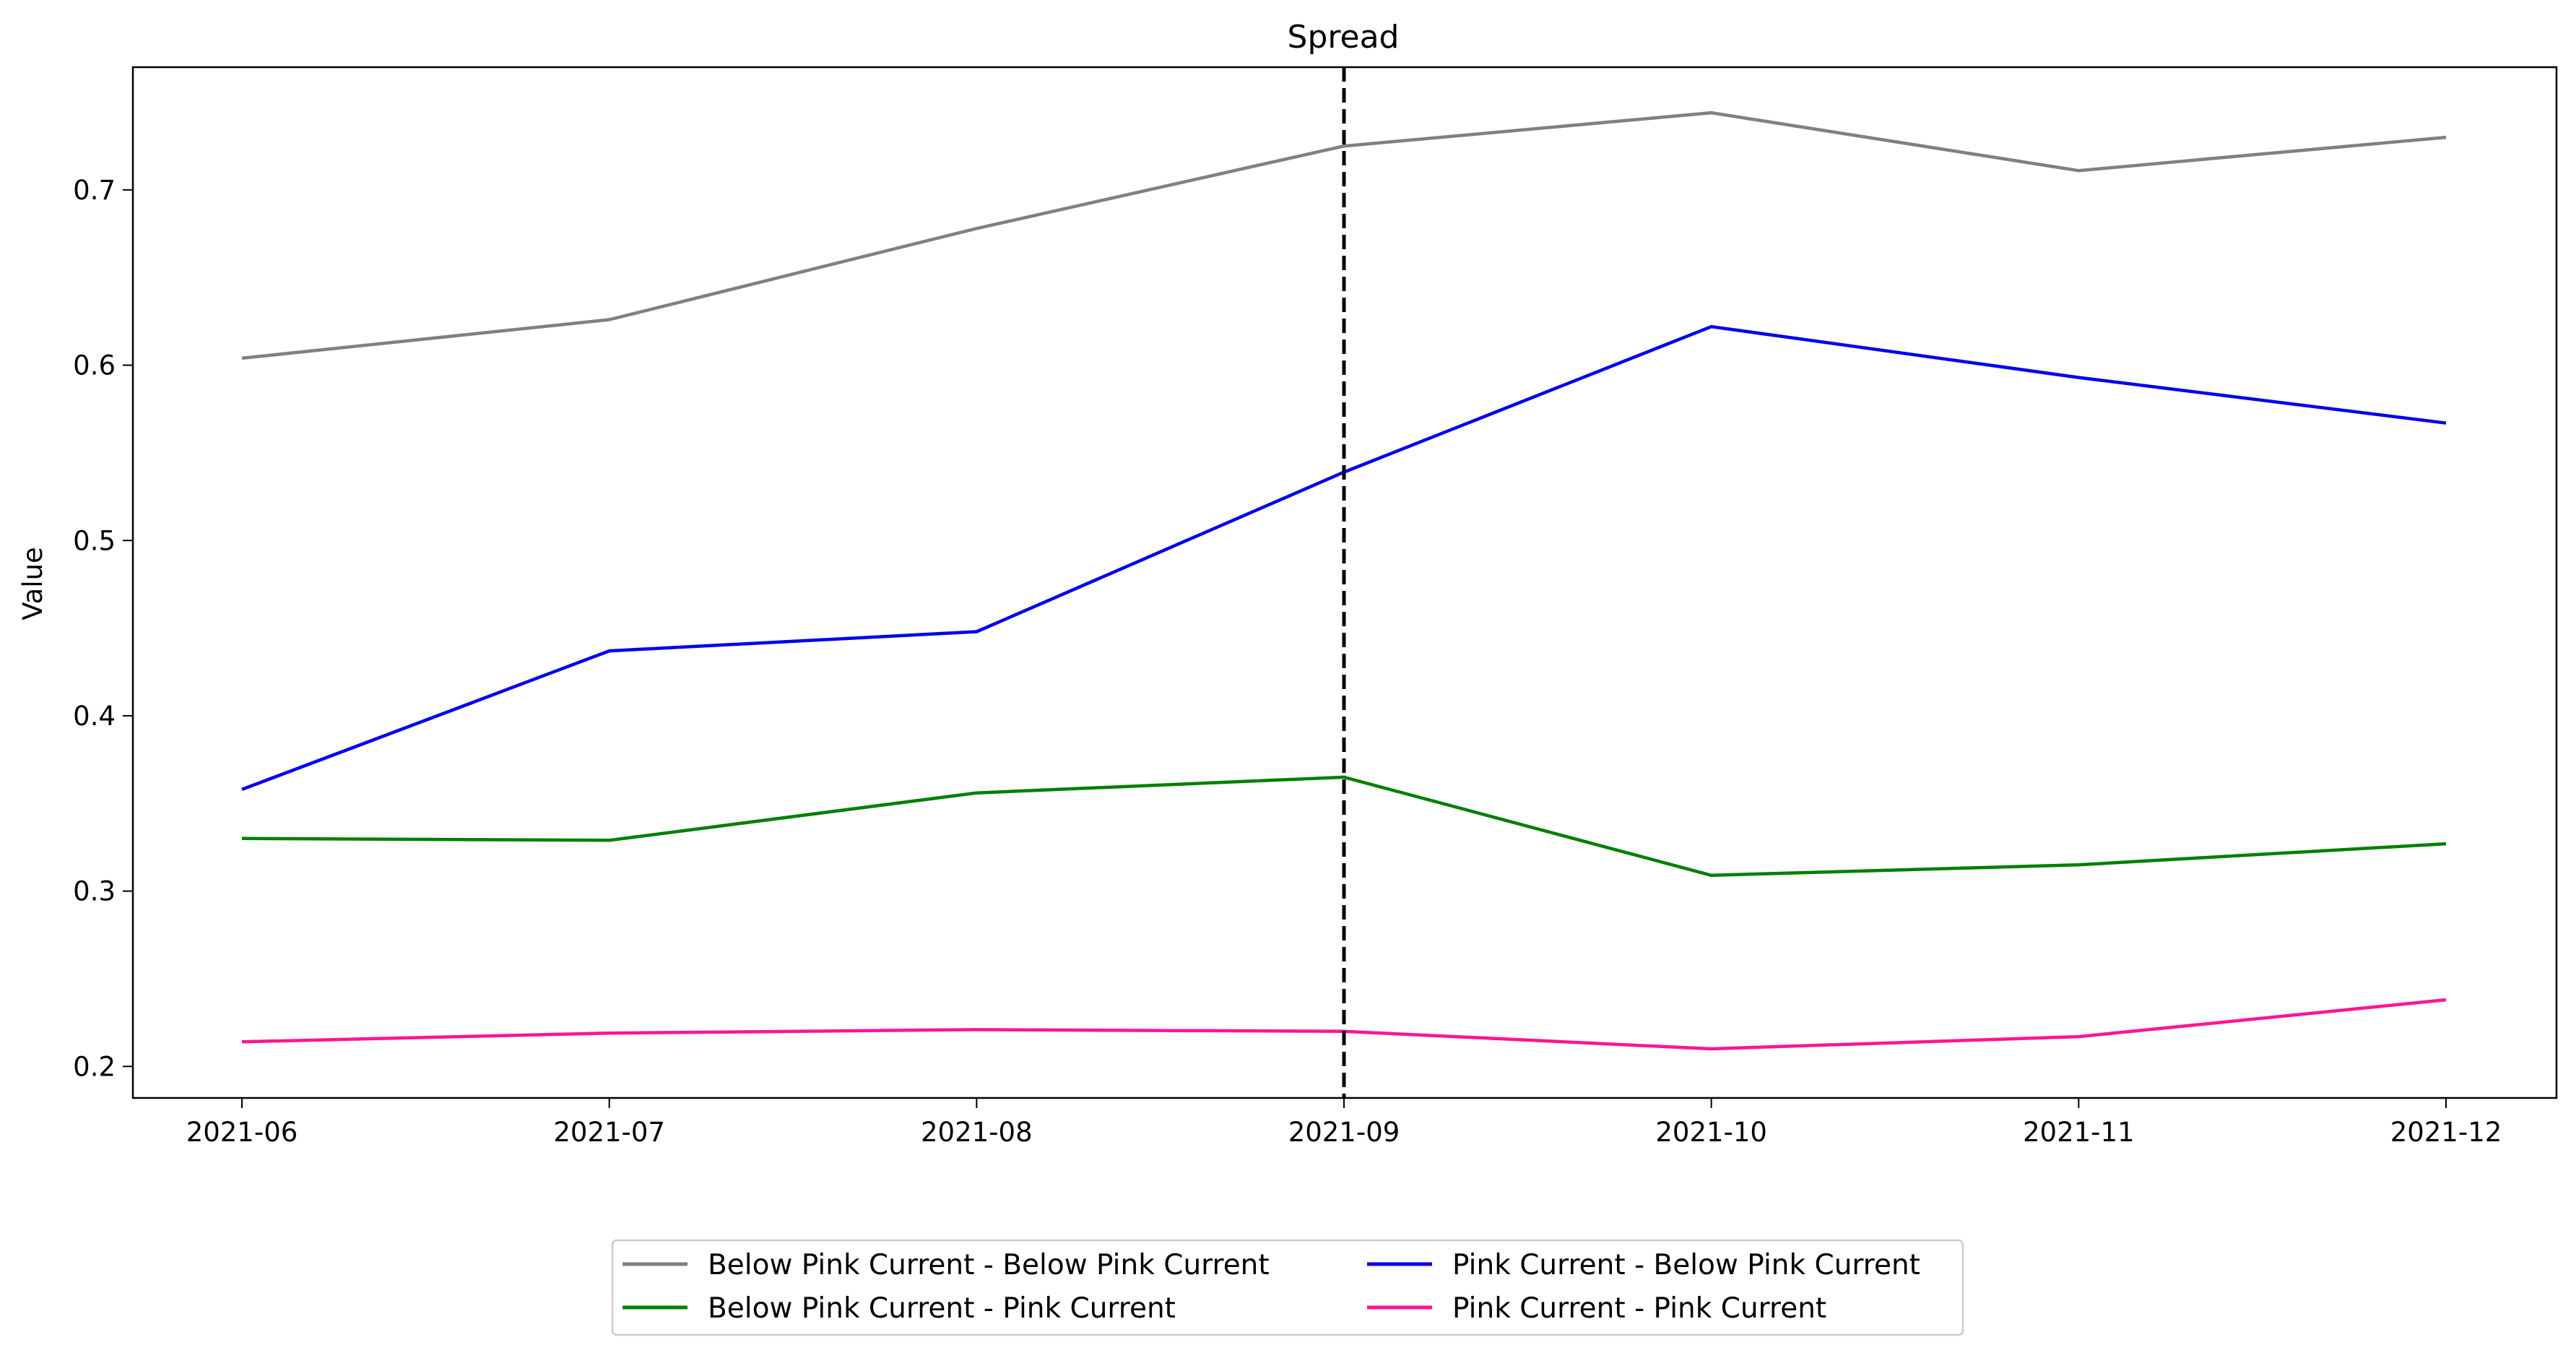  Describe the element at coordinates (94, 716) in the screenshot. I see `y-tick-label-2: 0.4` at that location.